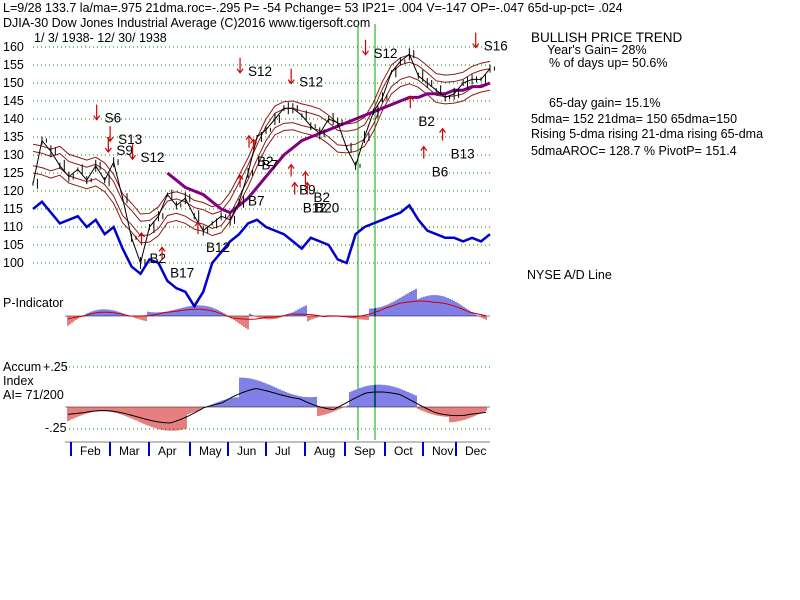 The width and height of the screenshot is (800, 600). What do you see at coordinates (597, 50) in the screenshot?
I see `years-gain: Year's Gain= 28%` at bounding box center [597, 50].